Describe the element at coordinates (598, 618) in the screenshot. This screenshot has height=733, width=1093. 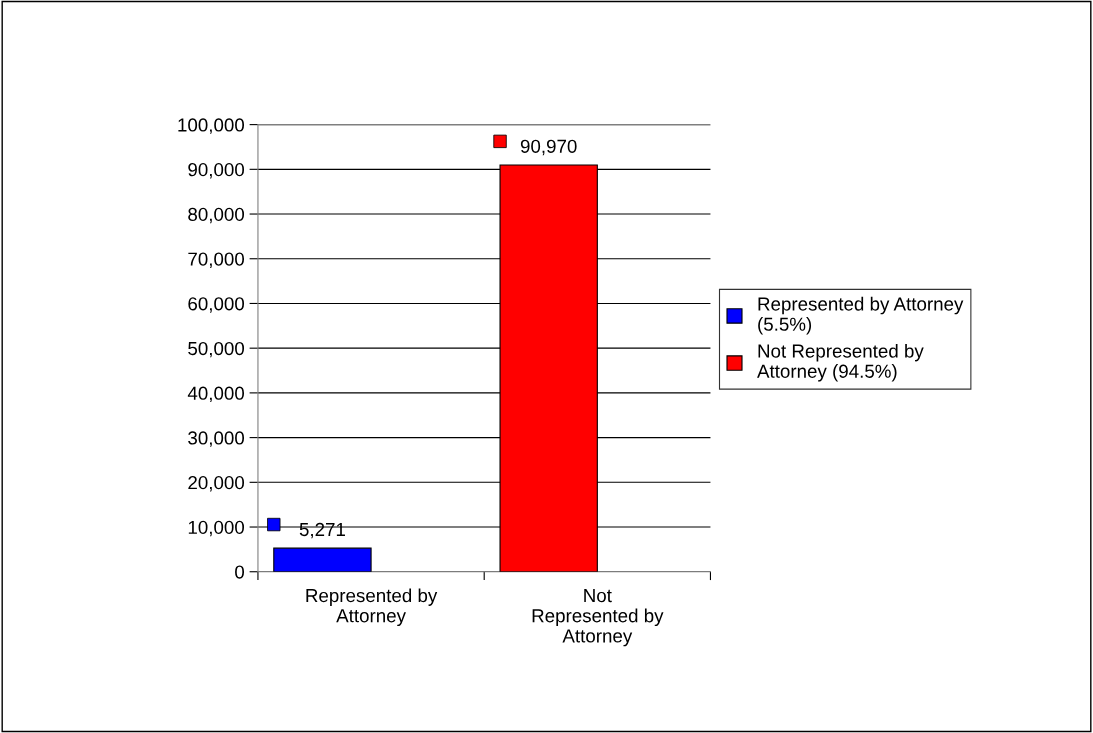
I see `x-tick-label: Not Represented by Attorney` at that location.